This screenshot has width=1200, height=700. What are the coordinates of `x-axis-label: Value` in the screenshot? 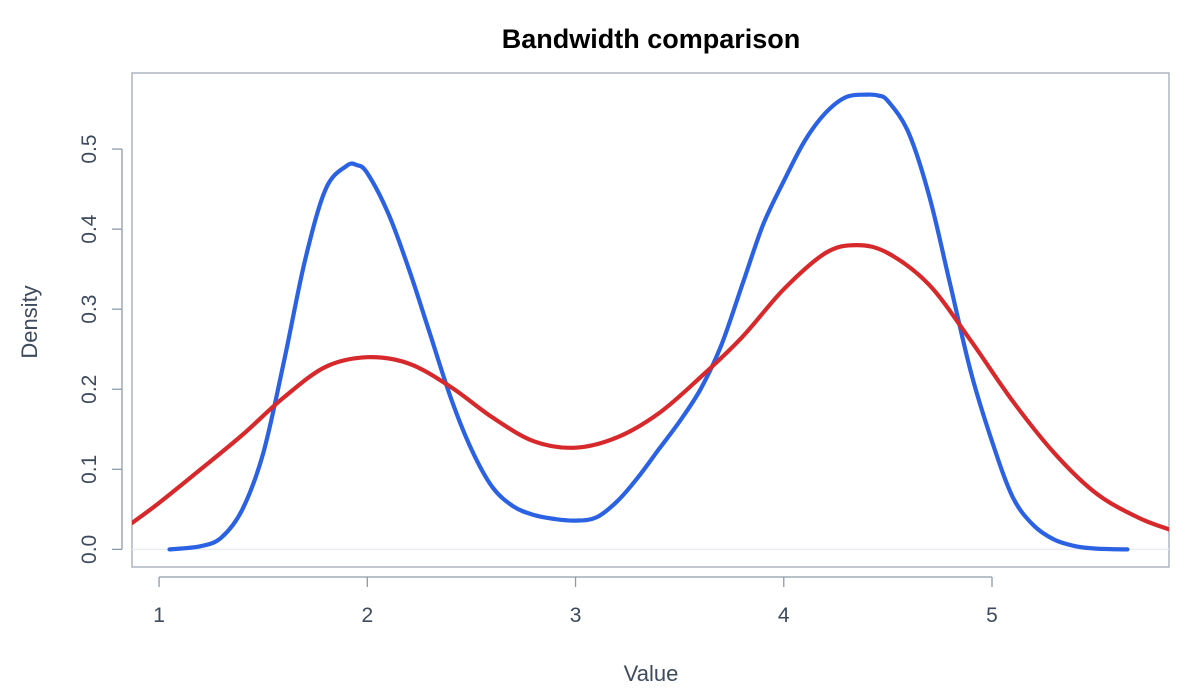 It's located at (651, 673).